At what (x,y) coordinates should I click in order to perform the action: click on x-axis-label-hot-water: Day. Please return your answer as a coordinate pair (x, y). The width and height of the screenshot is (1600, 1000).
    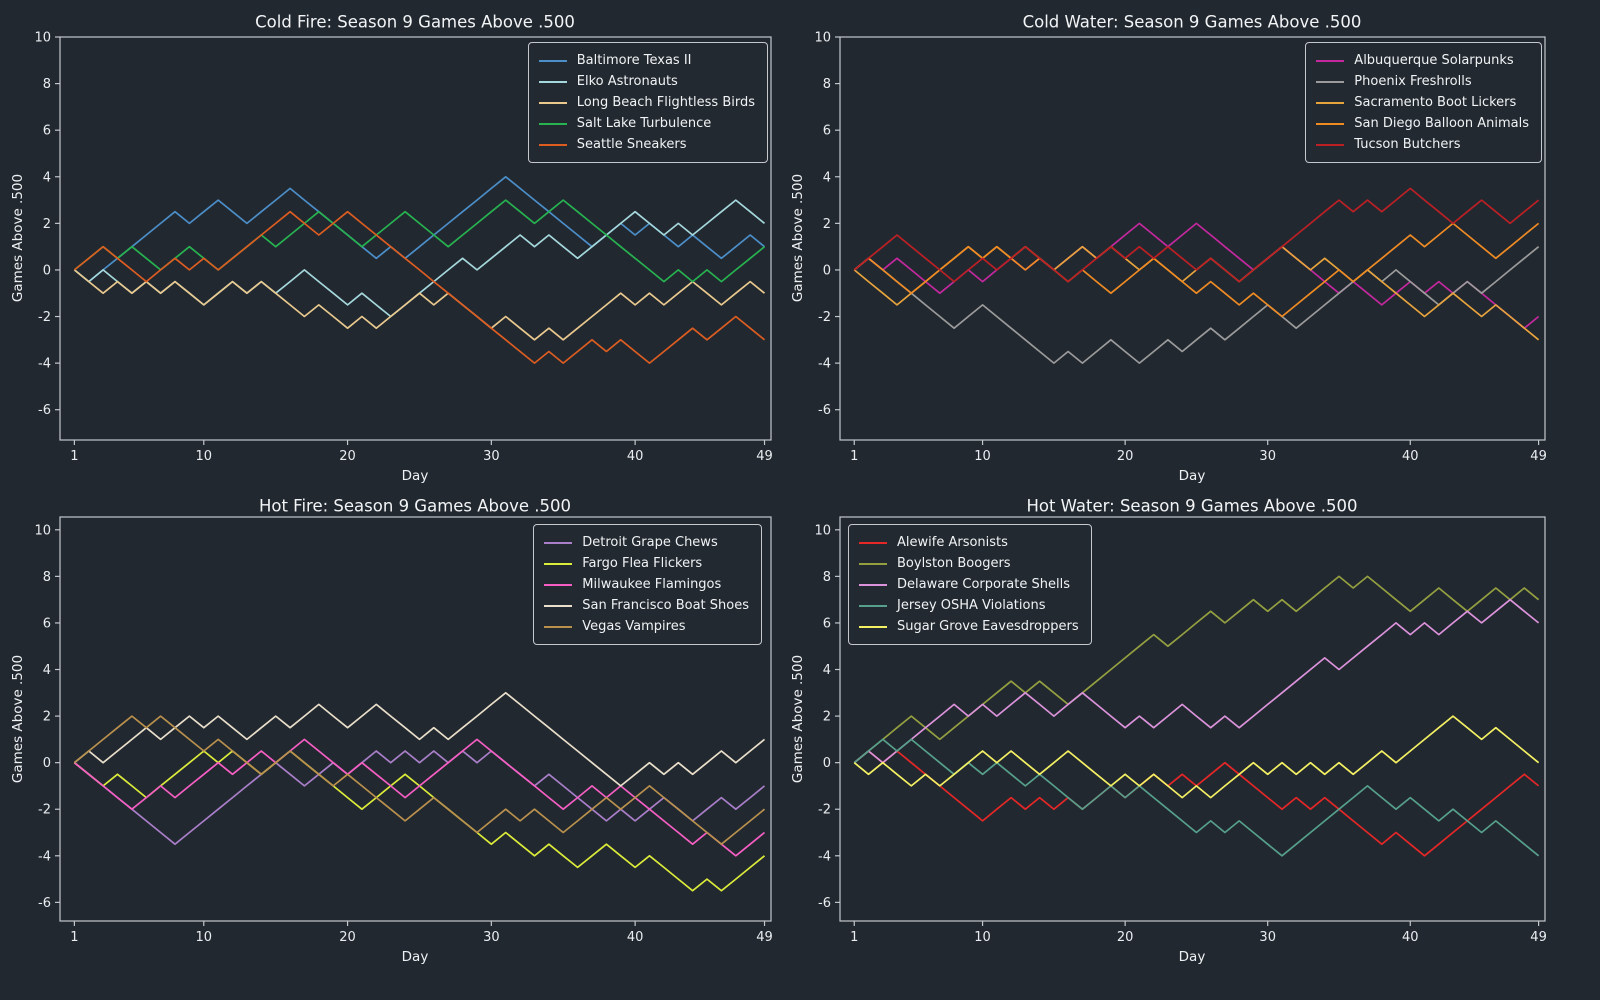
    Looking at the image, I should click on (1192, 957).